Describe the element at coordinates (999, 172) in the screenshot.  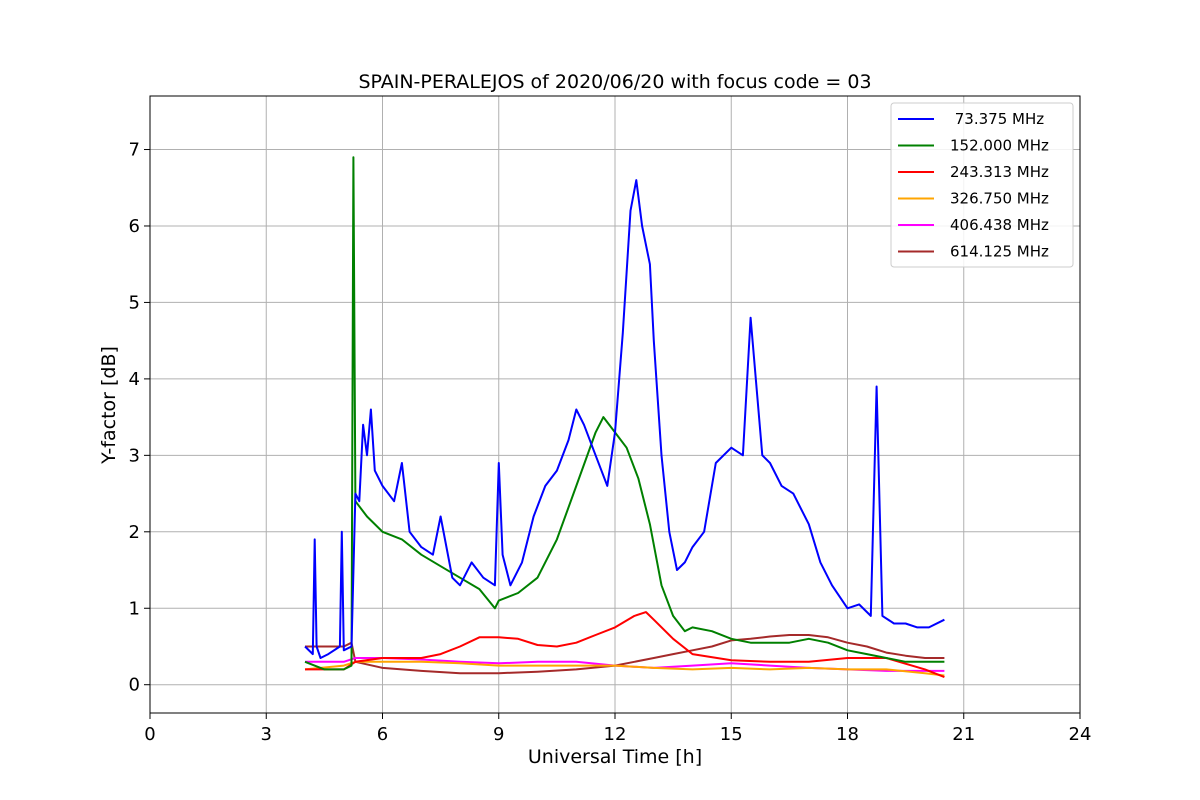
I see `legend-label-2: 243.313 MHz` at that location.